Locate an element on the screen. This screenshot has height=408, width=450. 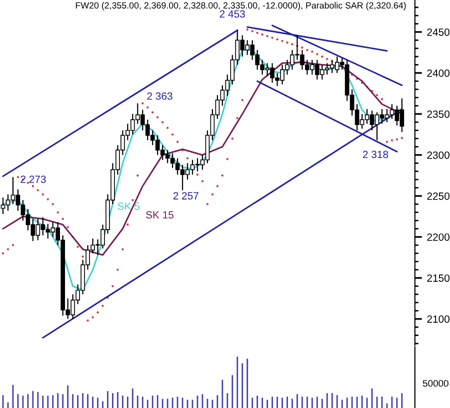
y-tick-label: 2400 is located at coordinates (438, 73).